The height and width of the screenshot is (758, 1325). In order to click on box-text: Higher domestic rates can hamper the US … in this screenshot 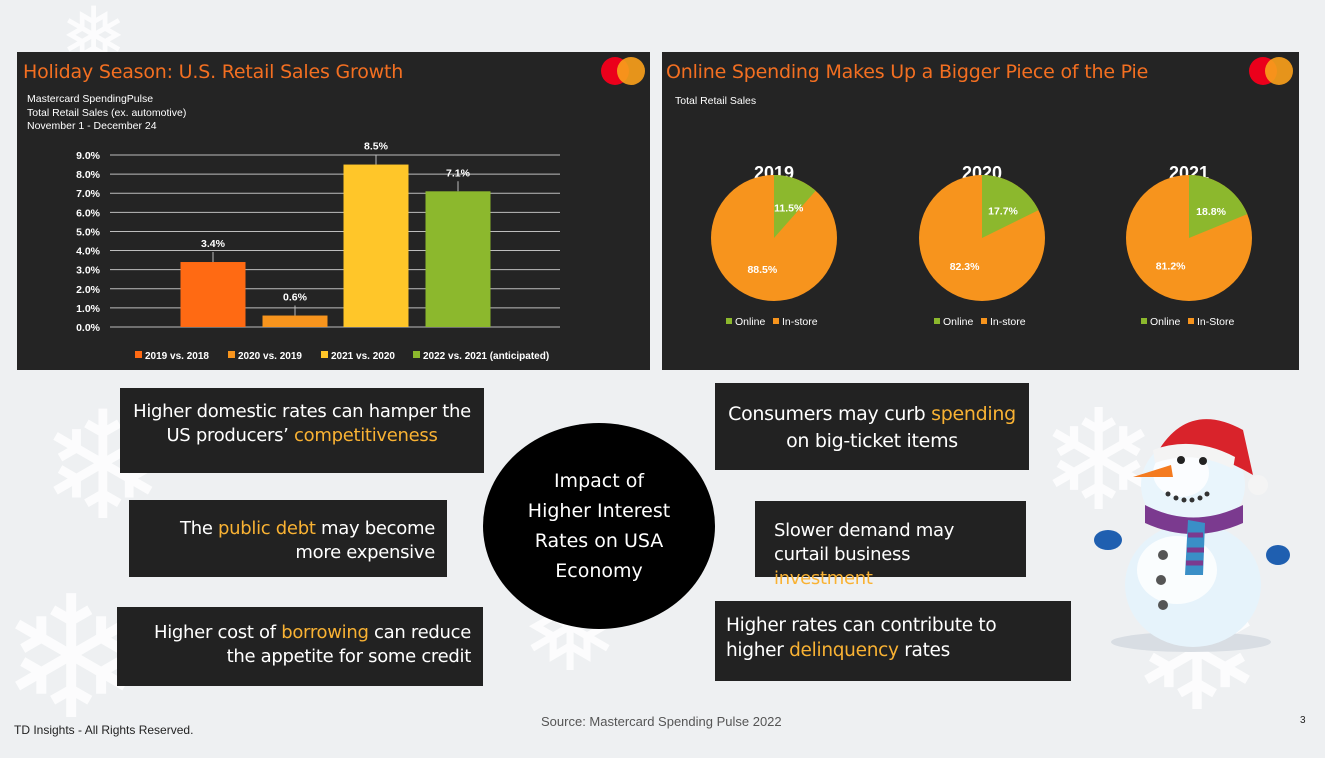, I will do `click(302, 423)`.